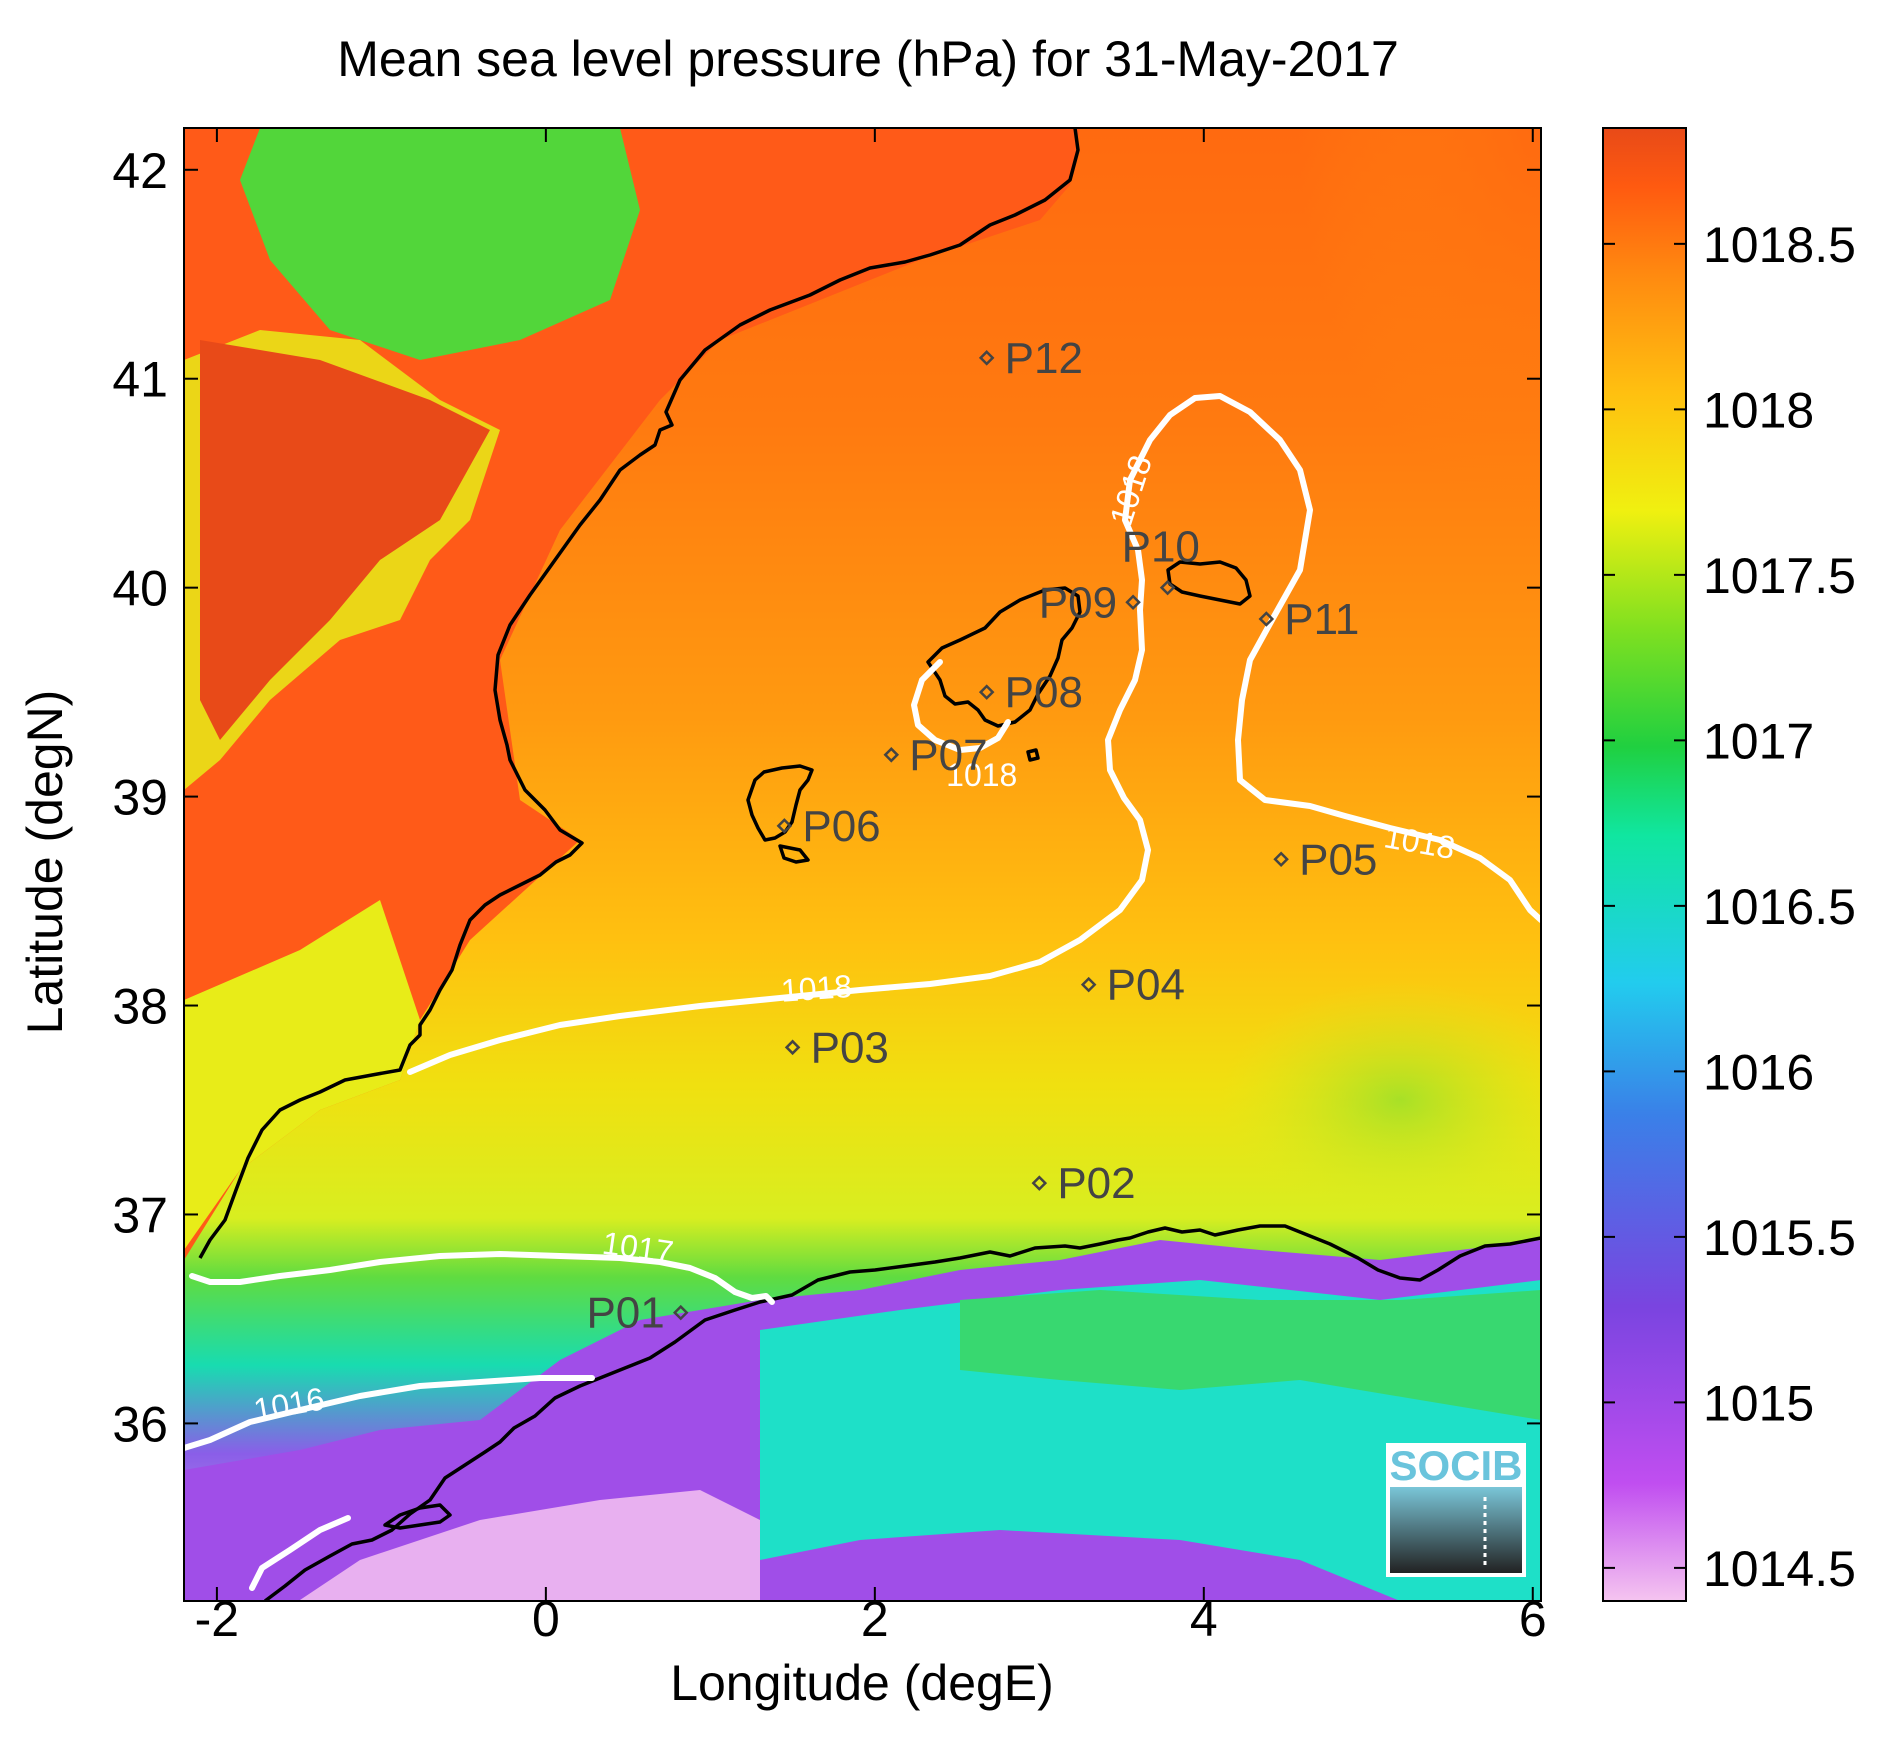  Describe the element at coordinates (1380, 1100) in the screenshot. I see `southeast-green-shade` at that location.